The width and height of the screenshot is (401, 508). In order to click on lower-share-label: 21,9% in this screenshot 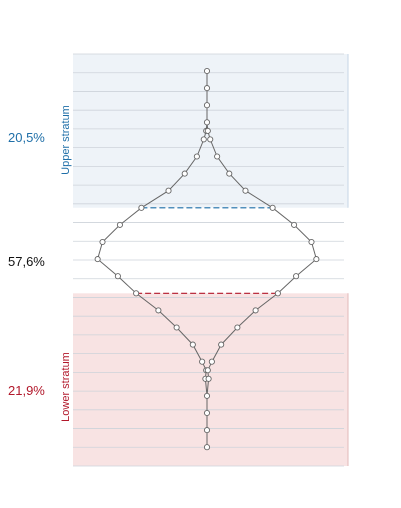, I will do `click(26, 390)`.